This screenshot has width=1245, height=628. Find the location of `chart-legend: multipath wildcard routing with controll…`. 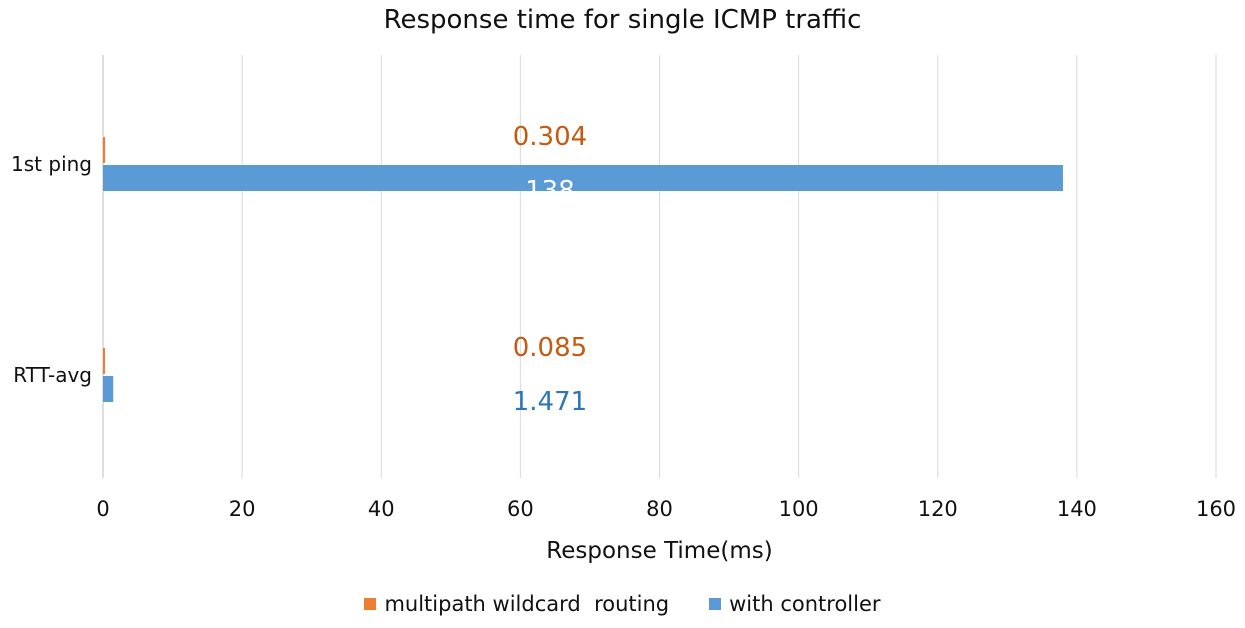

chart-legend: multipath wildcard routing with controll… is located at coordinates (622, 604).